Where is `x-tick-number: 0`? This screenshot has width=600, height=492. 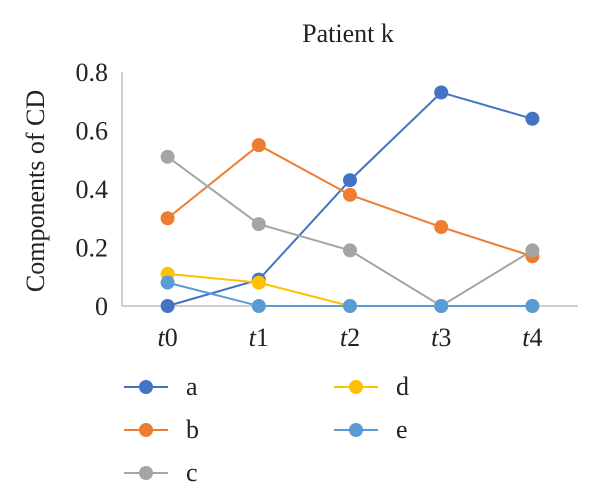
x-tick-number: 0 is located at coordinates (171, 337).